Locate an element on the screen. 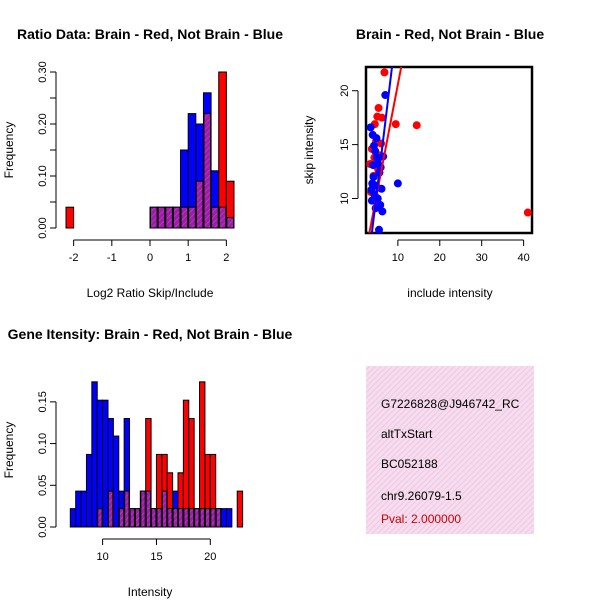 The image size is (600, 600). intensity-y-axis: 0.00 0.05 0.10 0.15 is located at coordinates (47, 464).